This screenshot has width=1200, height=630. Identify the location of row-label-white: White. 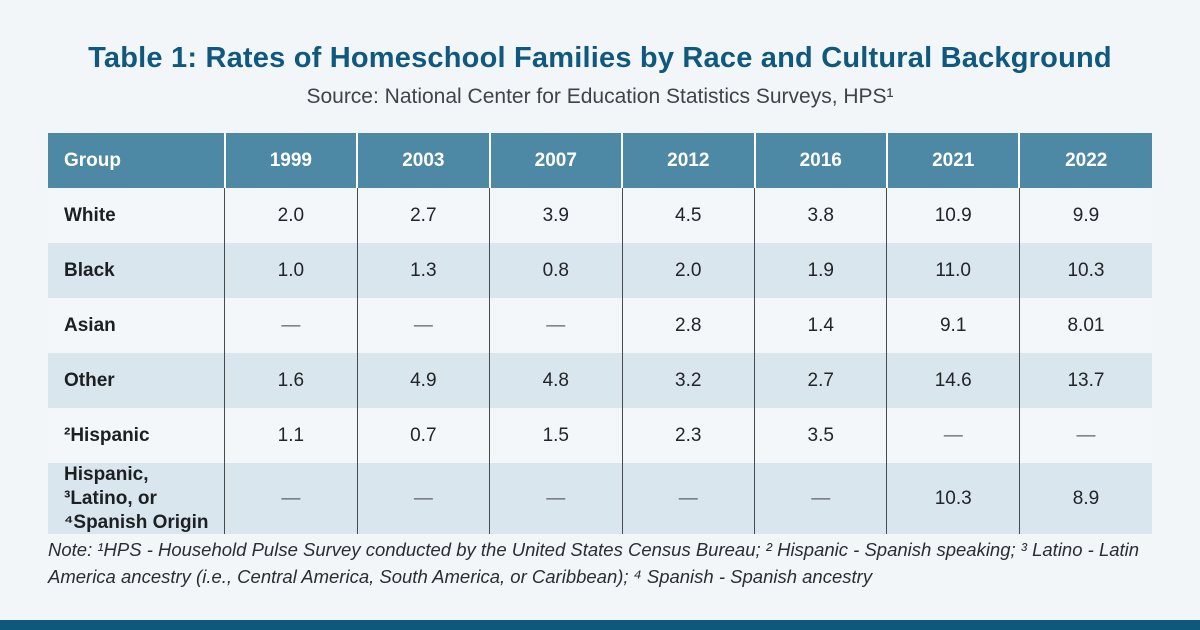
(136, 215).